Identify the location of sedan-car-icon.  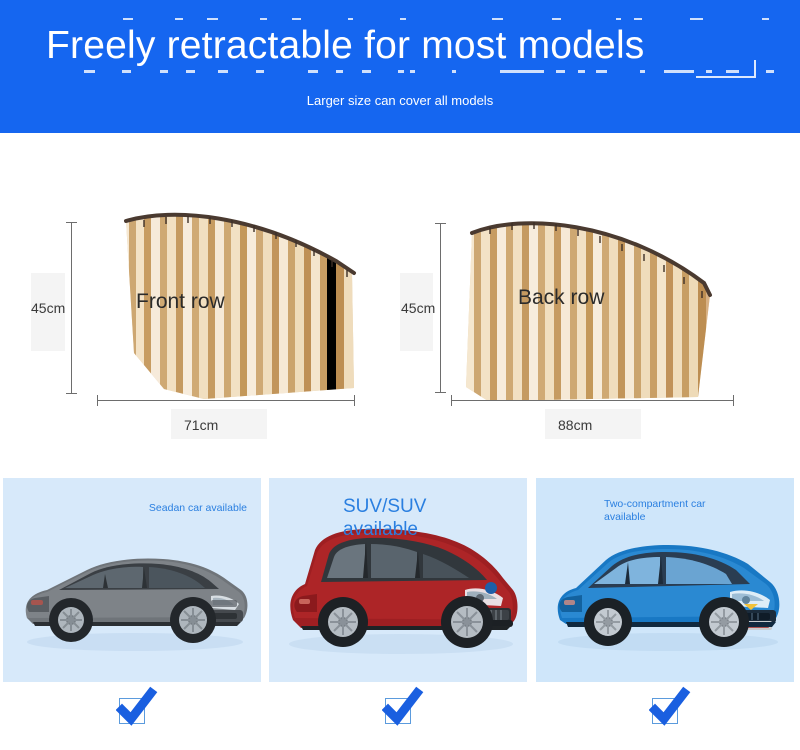
(136, 604).